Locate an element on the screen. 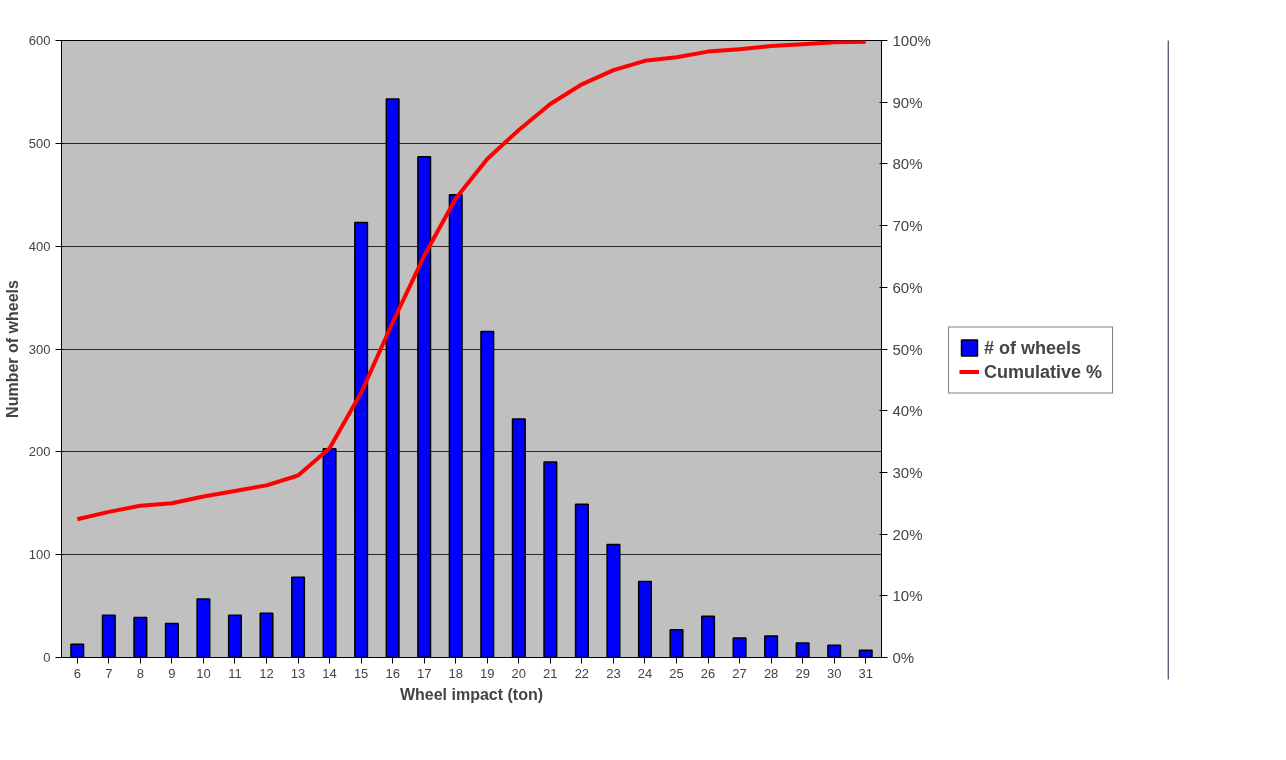  y-axis-title: Number of wheels is located at coordinates (12, 349).